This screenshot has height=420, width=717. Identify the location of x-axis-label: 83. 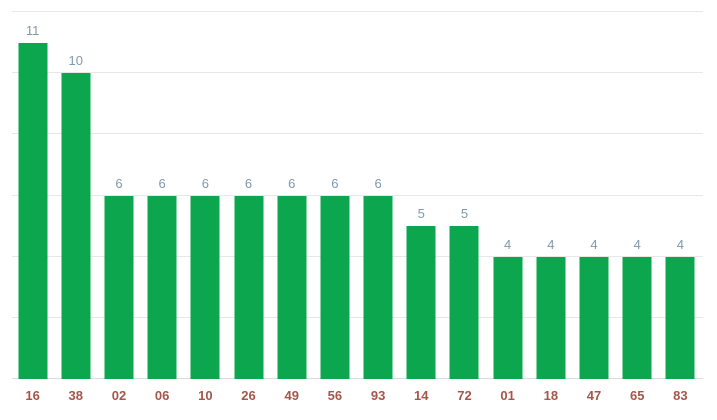
(680, 395).